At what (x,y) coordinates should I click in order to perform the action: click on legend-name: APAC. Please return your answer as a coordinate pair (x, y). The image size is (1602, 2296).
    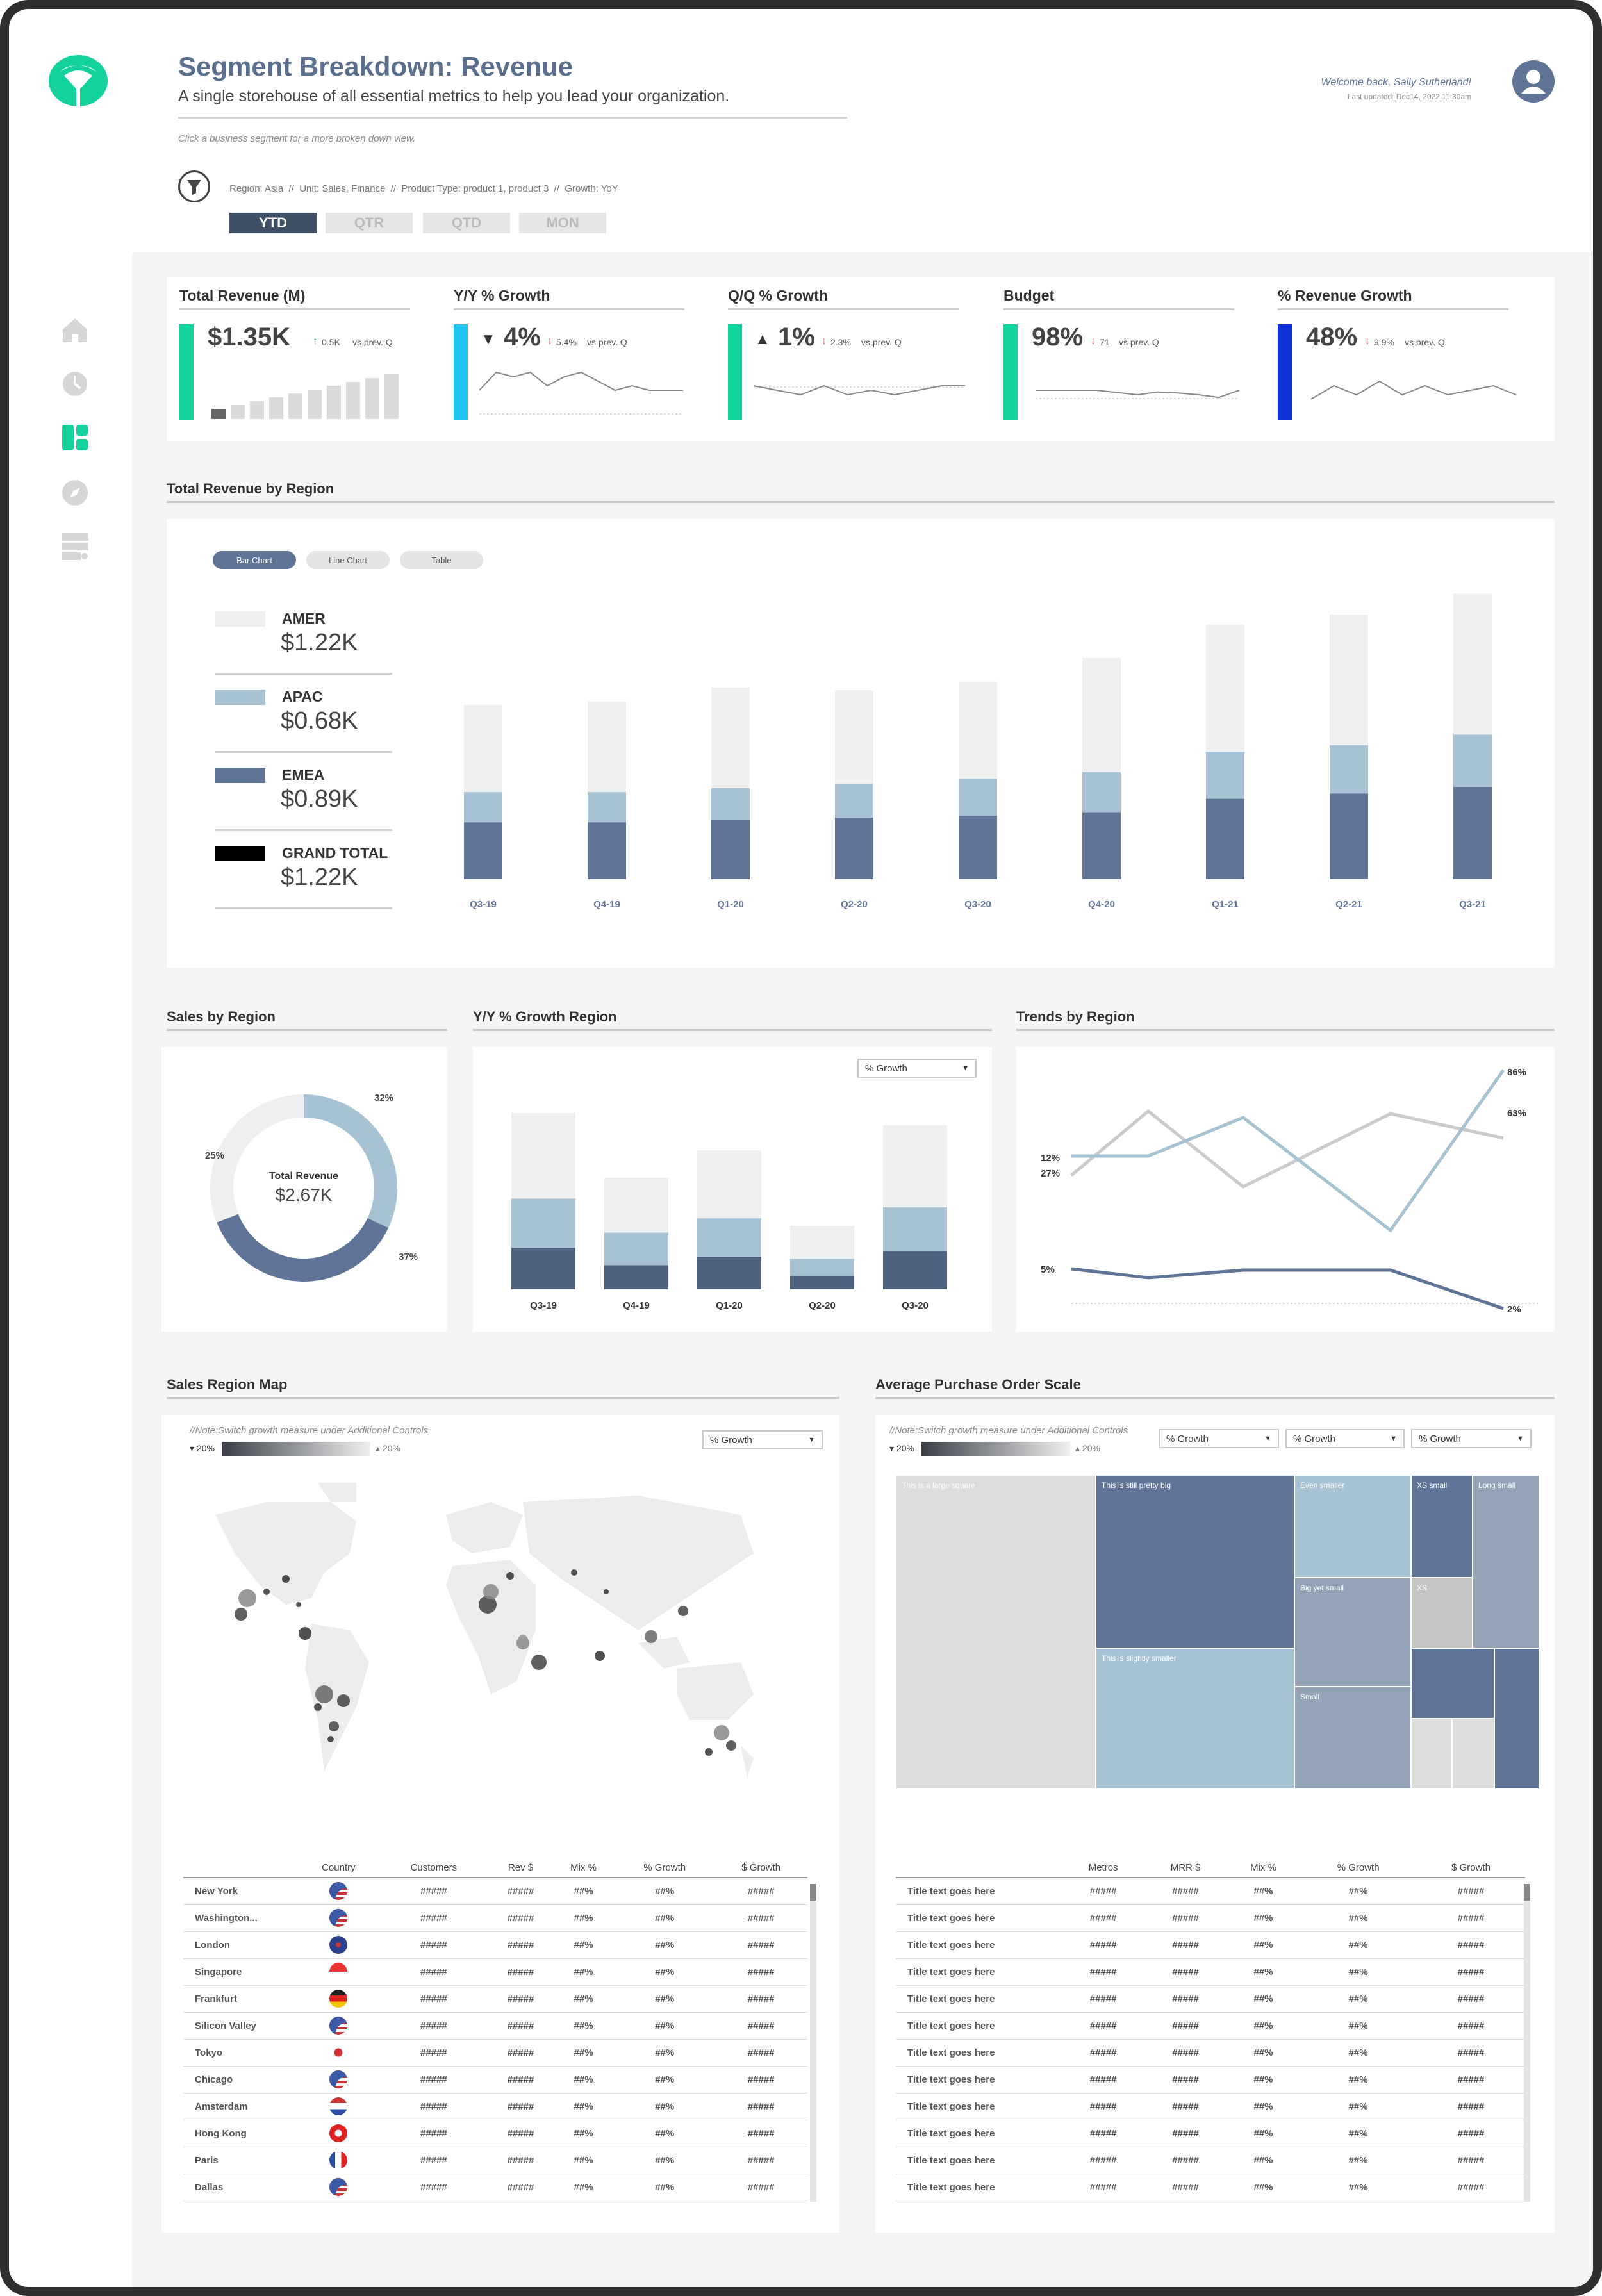
    Looking at the image, I should click on (303, 696).